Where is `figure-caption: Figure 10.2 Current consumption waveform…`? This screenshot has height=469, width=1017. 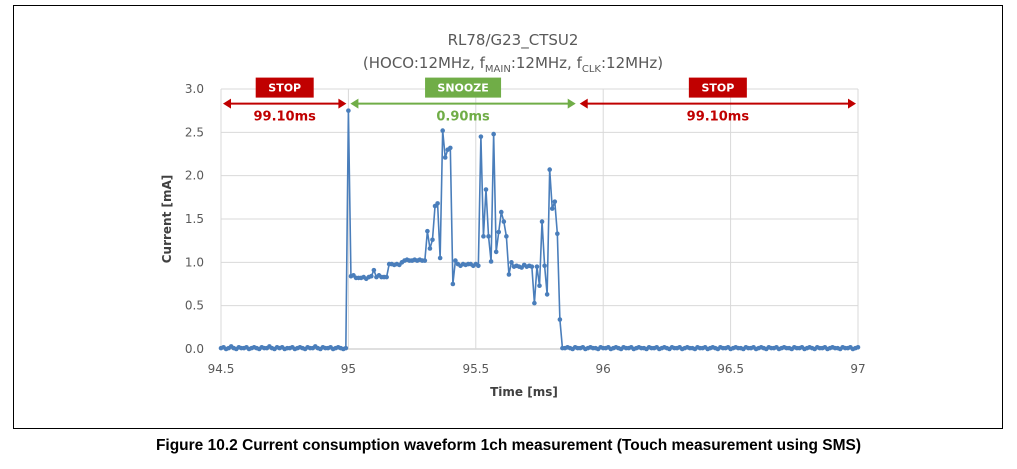 figure-caption: Figure 10.2 Current consumption waveform… is located at coordinates (508, 445).